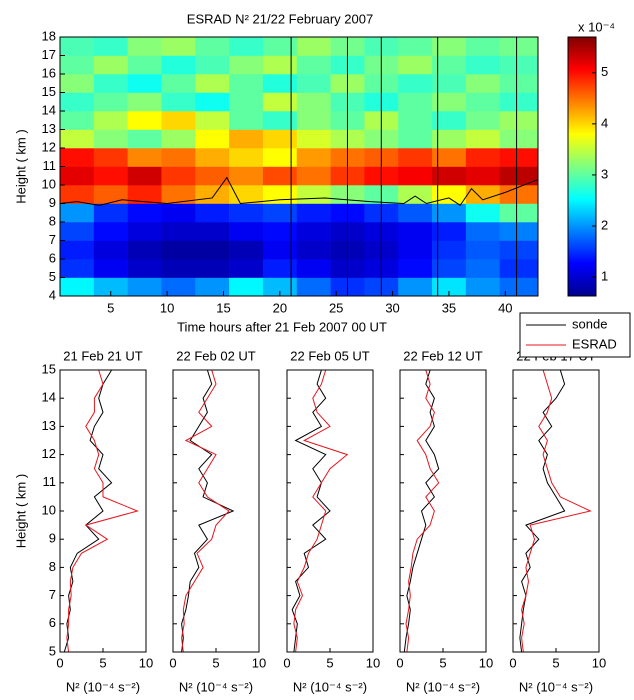  I want to click on y-tick-label: 12, so click(49, 146).